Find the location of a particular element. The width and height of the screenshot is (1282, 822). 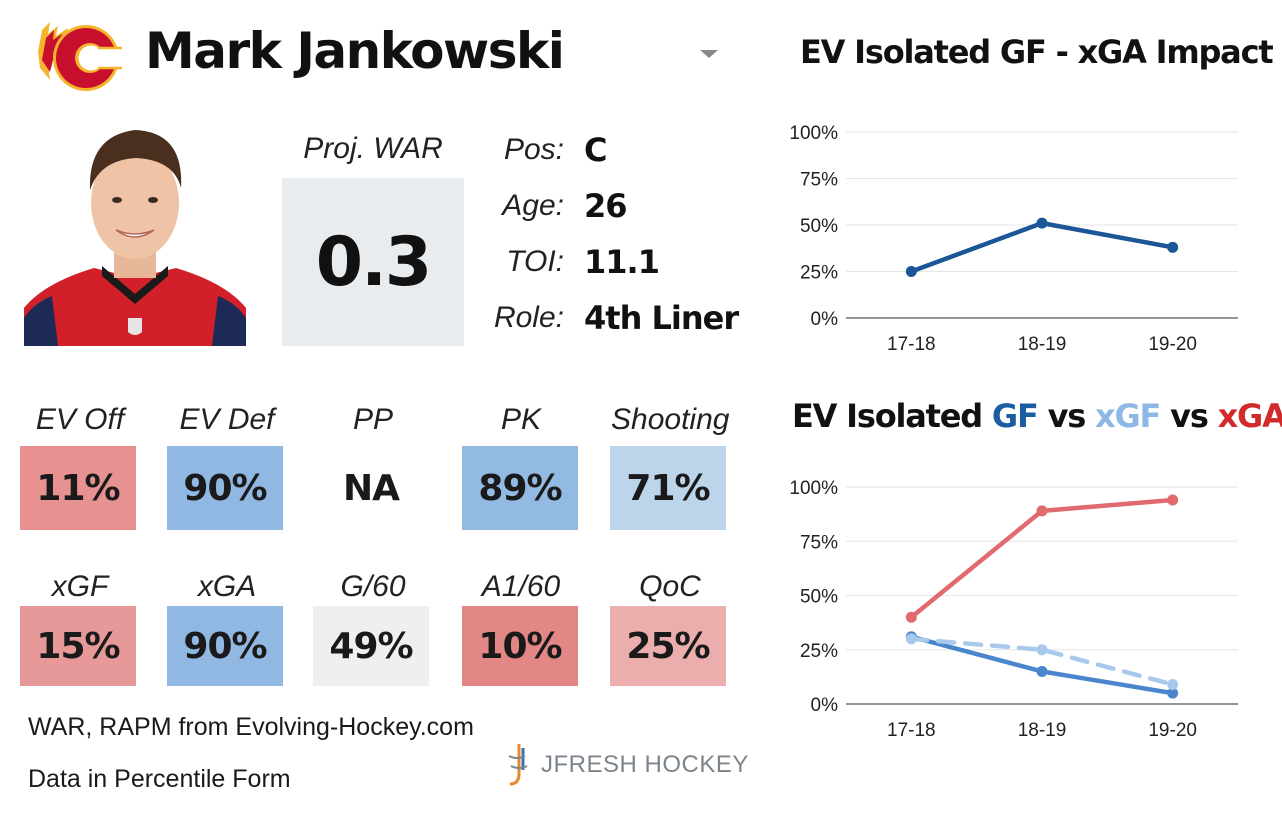

chart2-title-part2: vs is located at coordinates (1066, 416).